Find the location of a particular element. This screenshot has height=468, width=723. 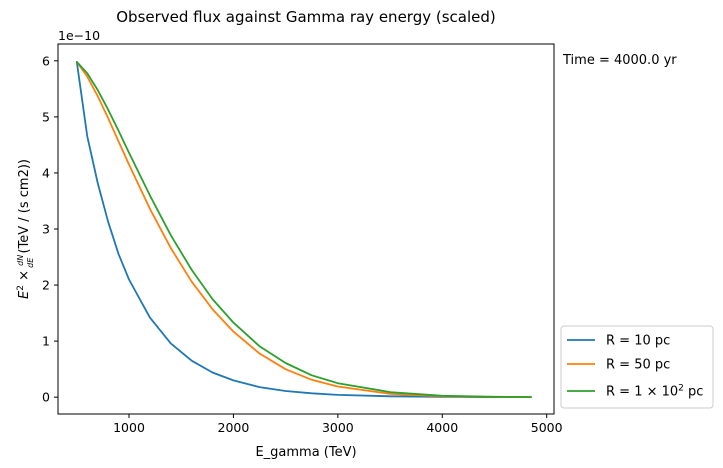

y-label-times: × is located at coordinates (24, 275).